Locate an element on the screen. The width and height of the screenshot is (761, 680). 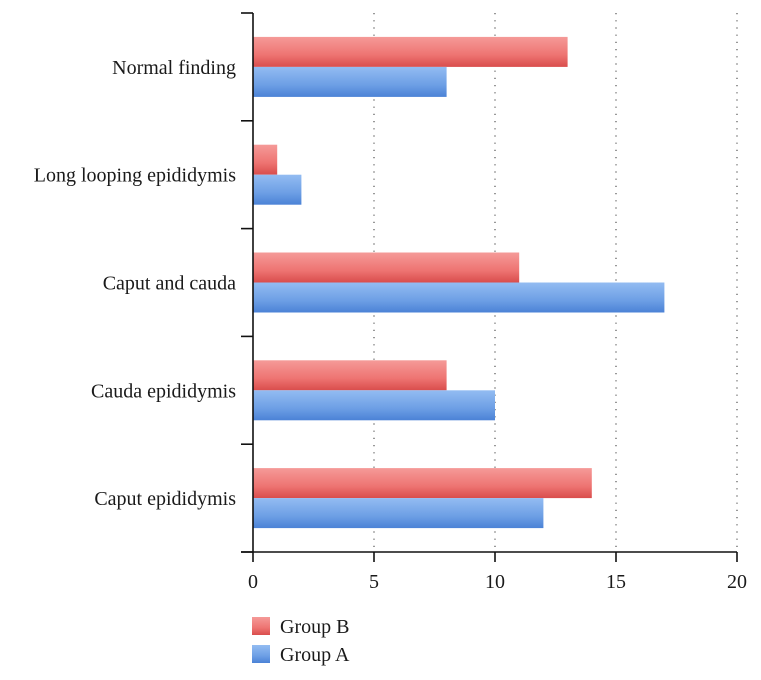
x-tick-label-4: 20 is located at coordinates (737, 582).